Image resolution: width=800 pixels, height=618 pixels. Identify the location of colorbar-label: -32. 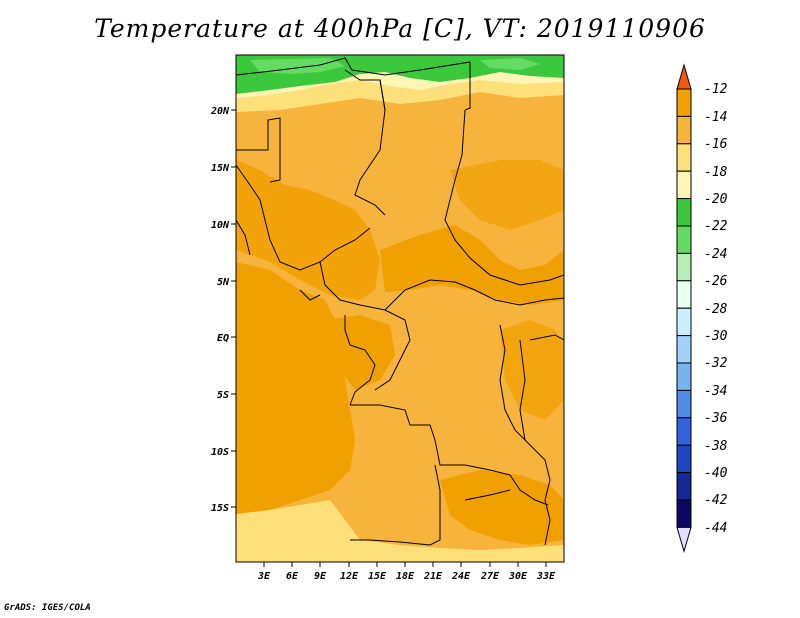
(716, 363).